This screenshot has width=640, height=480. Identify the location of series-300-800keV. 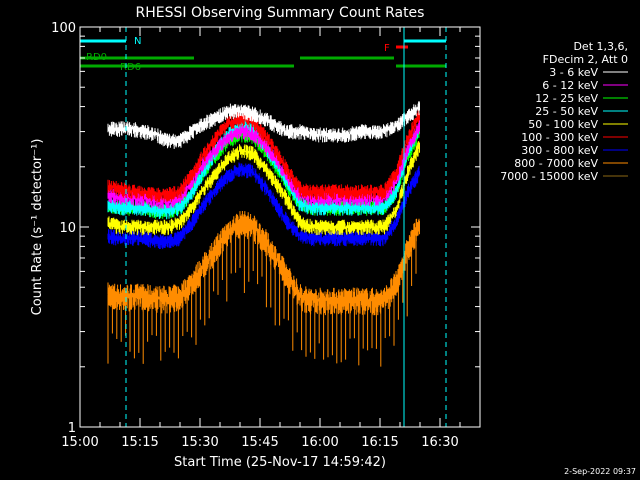
(263, 206).